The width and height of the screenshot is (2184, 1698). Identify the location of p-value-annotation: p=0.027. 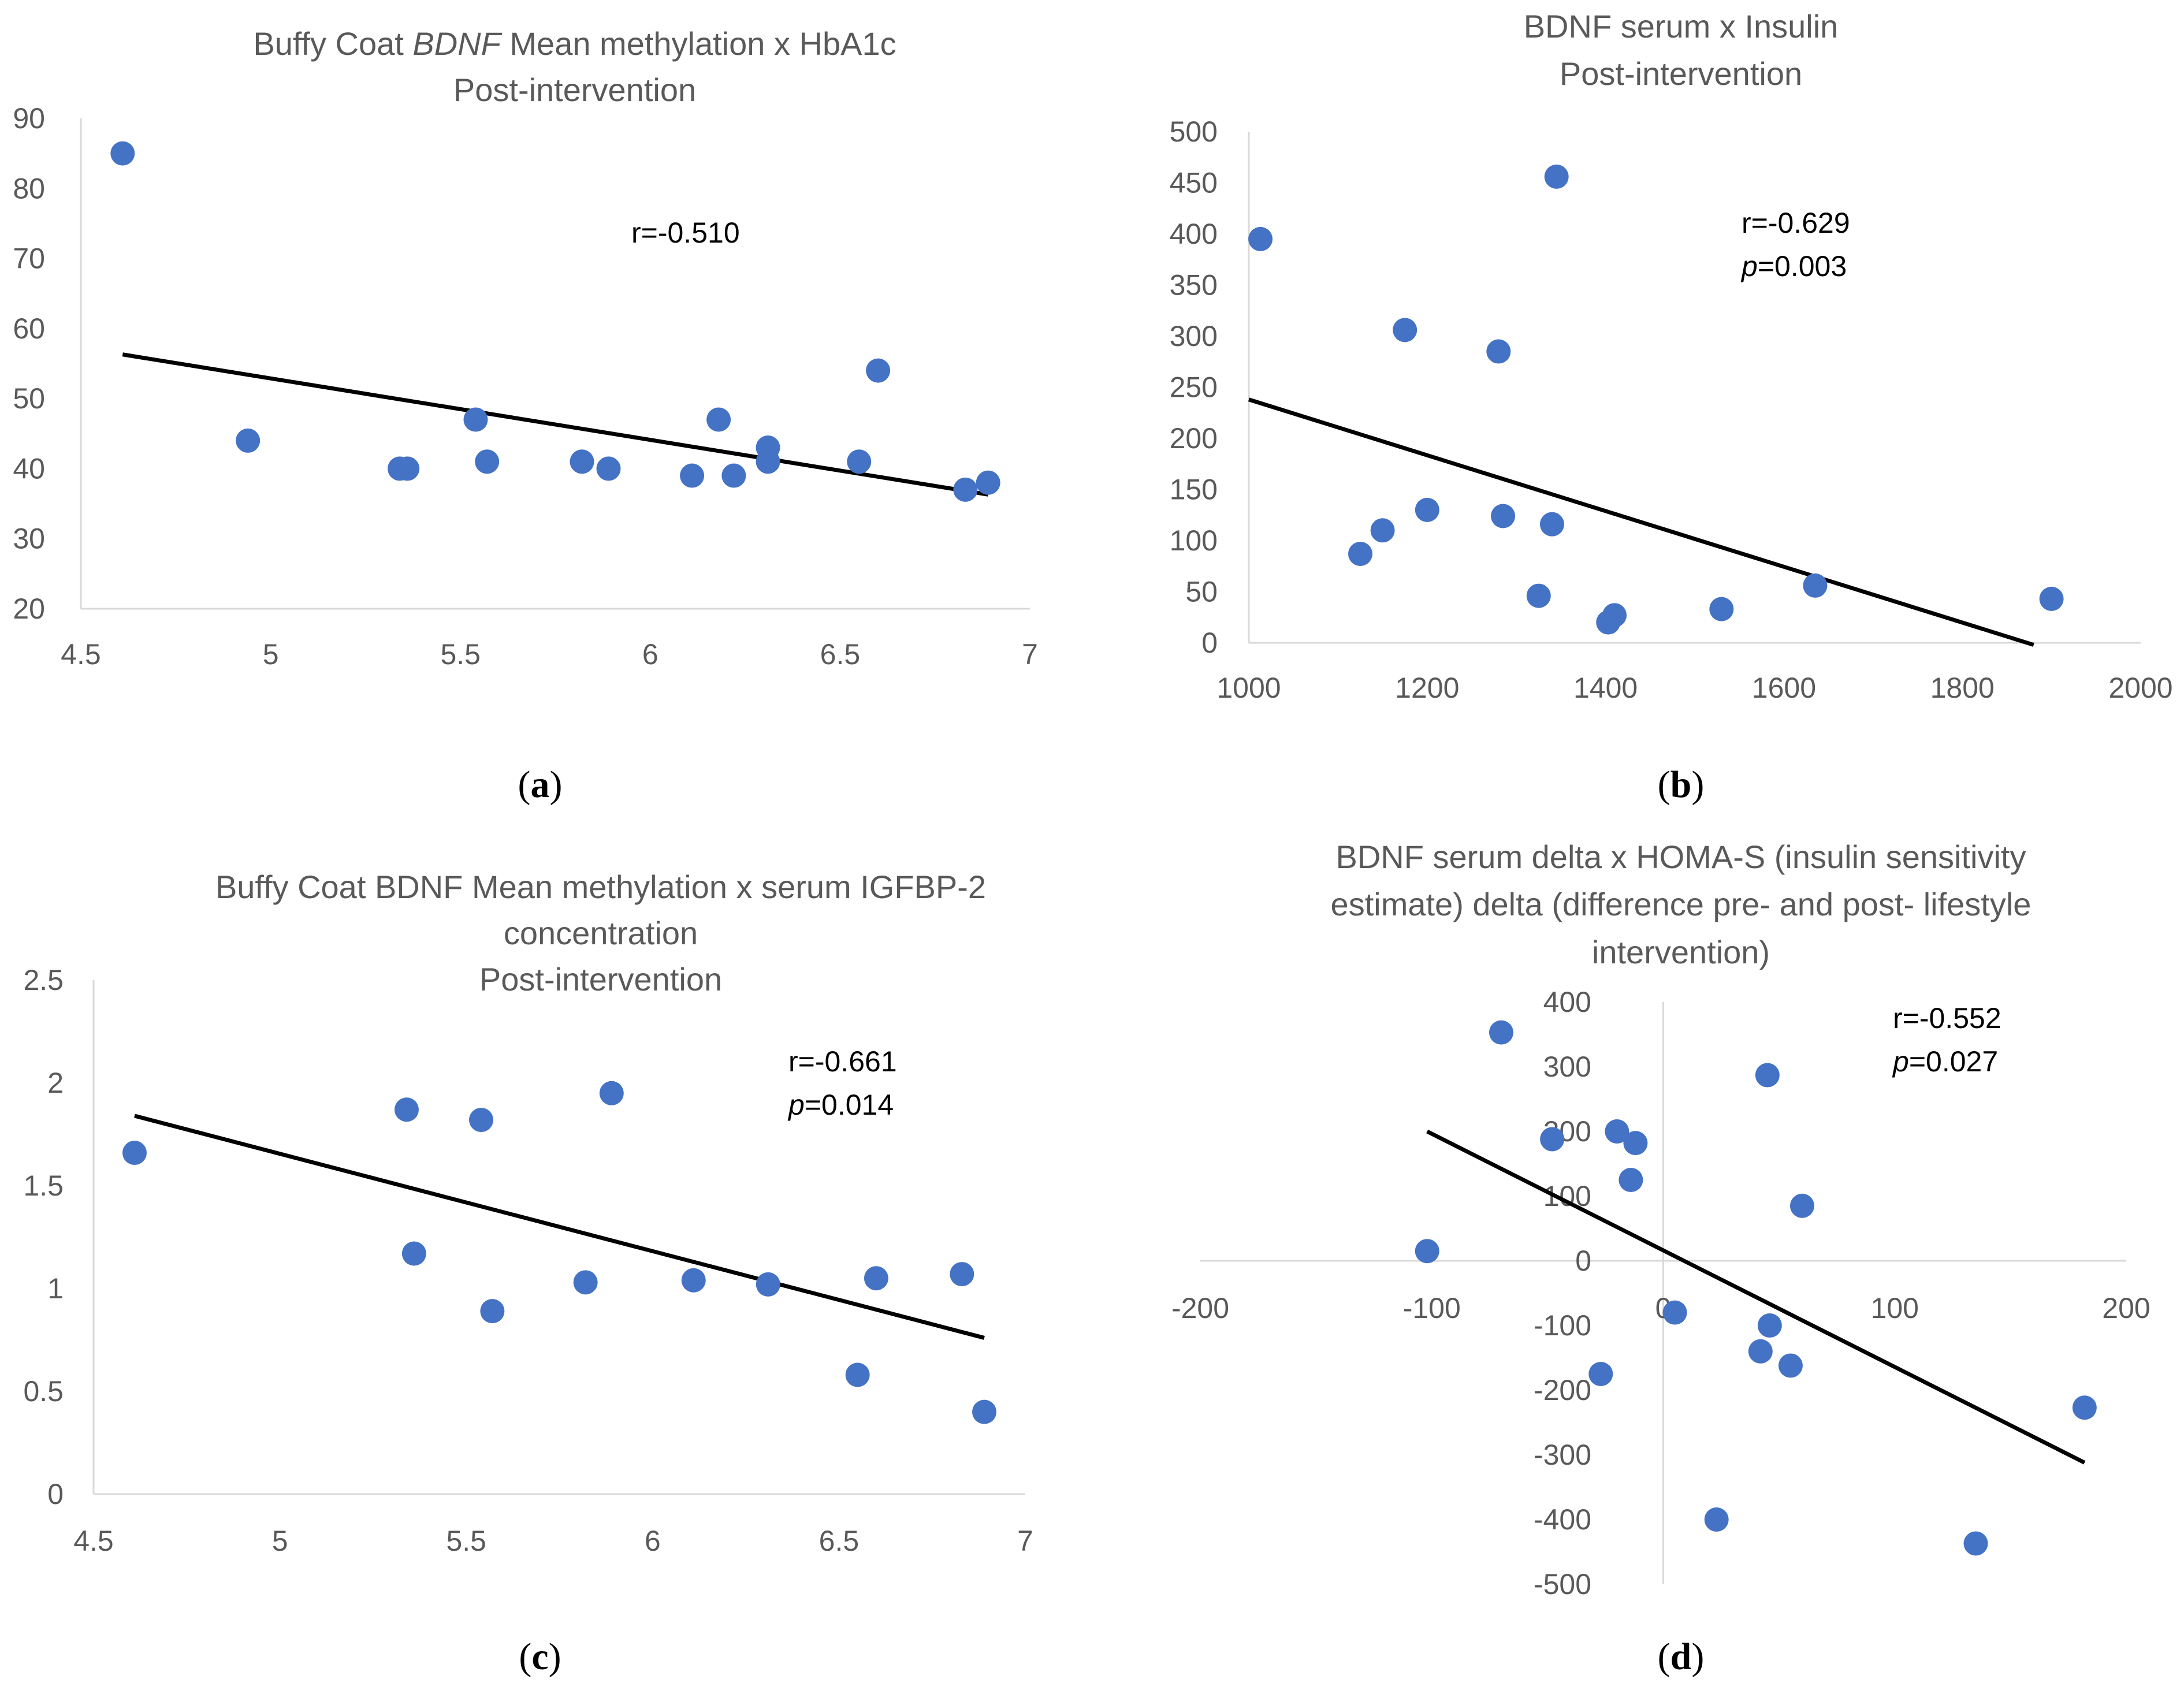
(1945, 1061).